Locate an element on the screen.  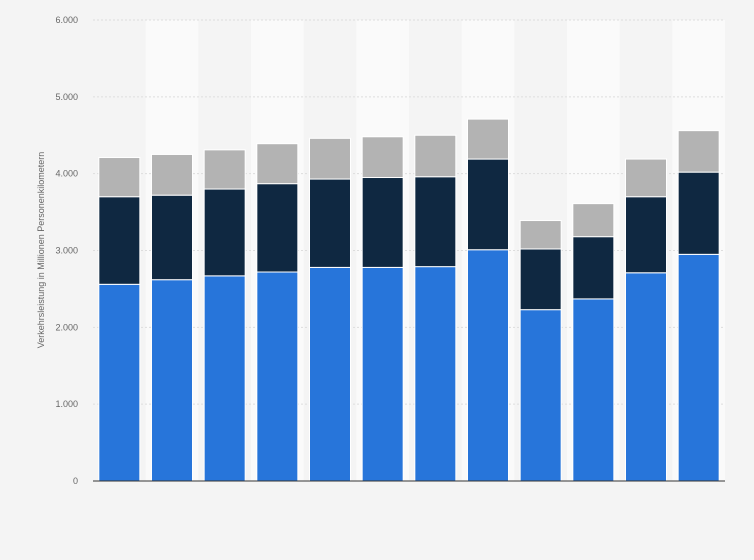
y-tick-labels: 0 1.000 2.000 3.000 4.000 5.000 6.000 is located at coordinates (66, 250).